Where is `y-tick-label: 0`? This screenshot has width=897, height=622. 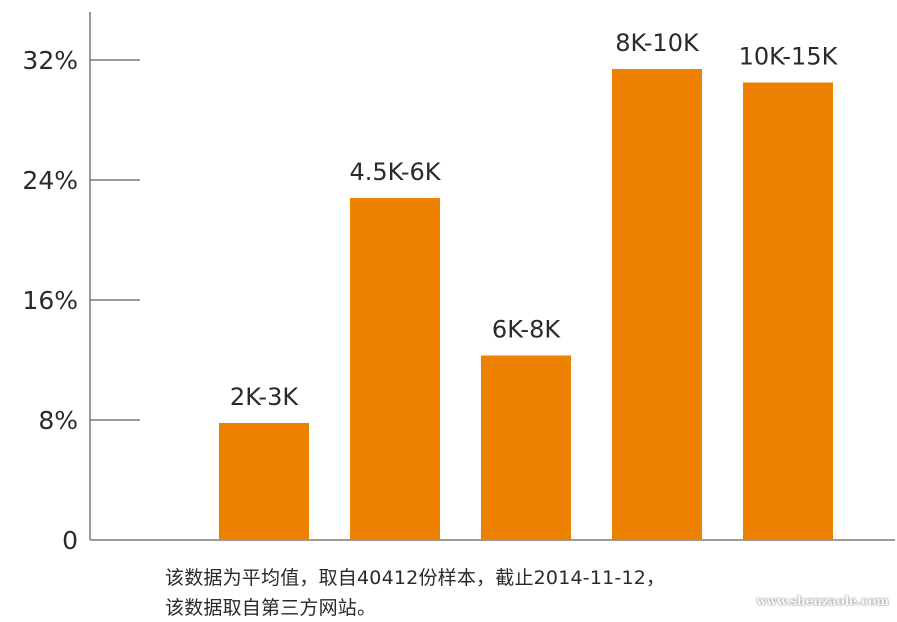
y-tick-label: 0 is located at coordinates (70, 540).